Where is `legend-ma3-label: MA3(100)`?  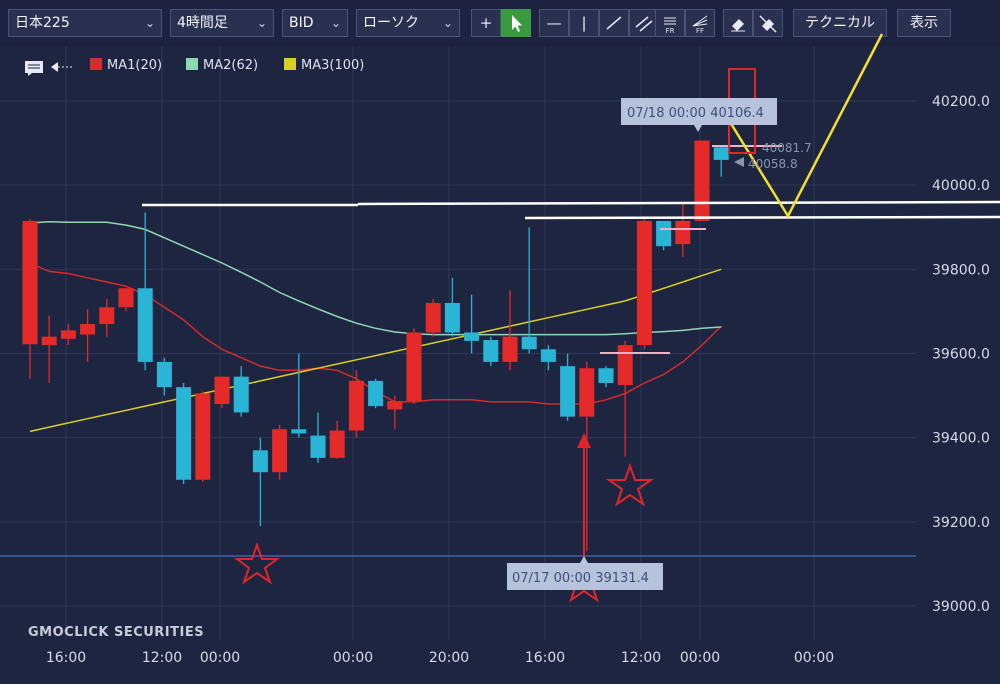
legend-ma3-label: MA3(100) is located at coordinates (333, 65).